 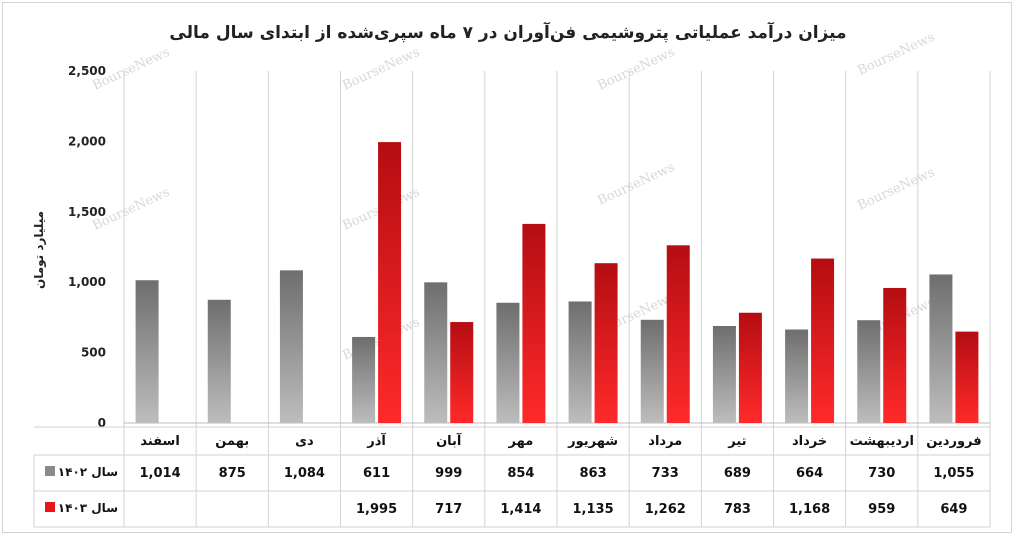 What do you see at coordinates (881, 473) in the screenshot?
I see `data-label: 730` at bounding box center [881, 473].